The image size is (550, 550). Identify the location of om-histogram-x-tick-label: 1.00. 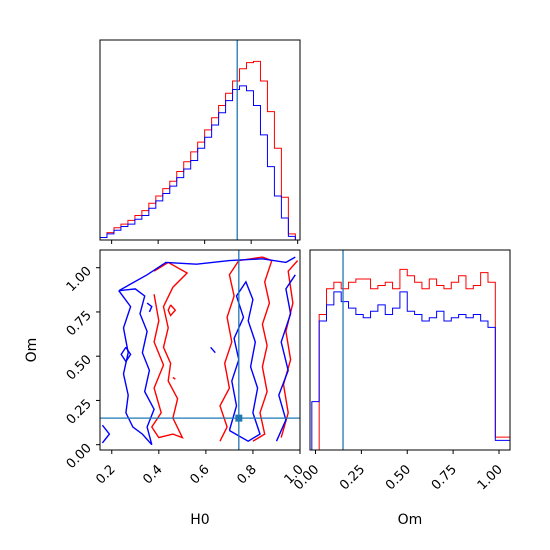
(490, 477).